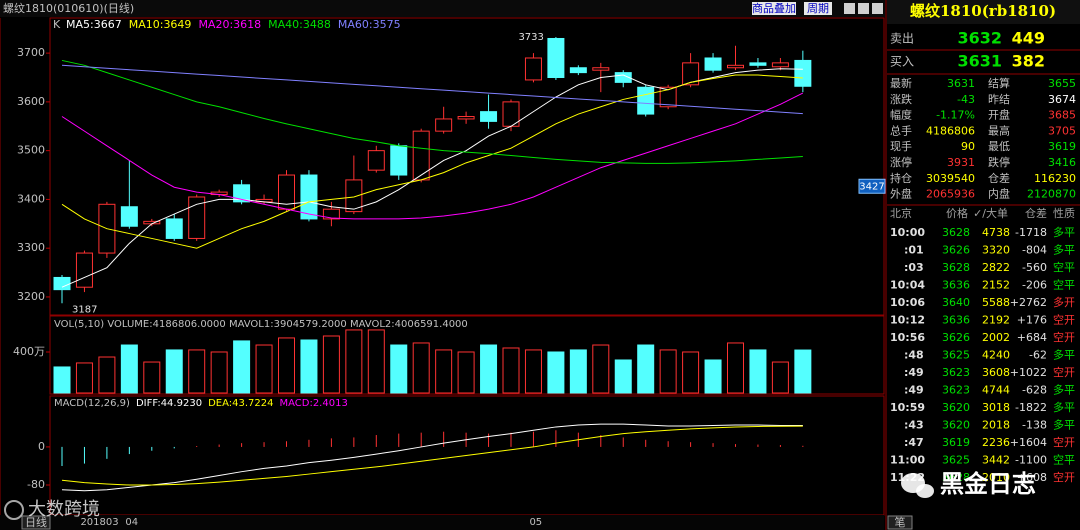 The height and width of the screenshot is (530, 1080). What do you see at coordinates (956, 390) in the screenshot?
I see `tick-cell: 3623` at bounding box center [956, 390].